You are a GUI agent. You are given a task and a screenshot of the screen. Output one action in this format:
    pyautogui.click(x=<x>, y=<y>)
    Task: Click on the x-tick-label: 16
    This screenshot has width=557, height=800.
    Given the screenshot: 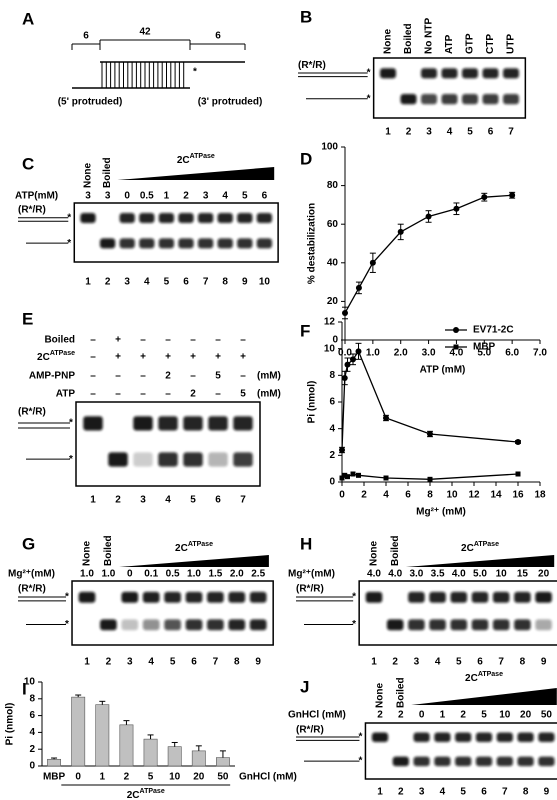 What is the action you would take?
    pyautogui.click(x=518, y=495)
    